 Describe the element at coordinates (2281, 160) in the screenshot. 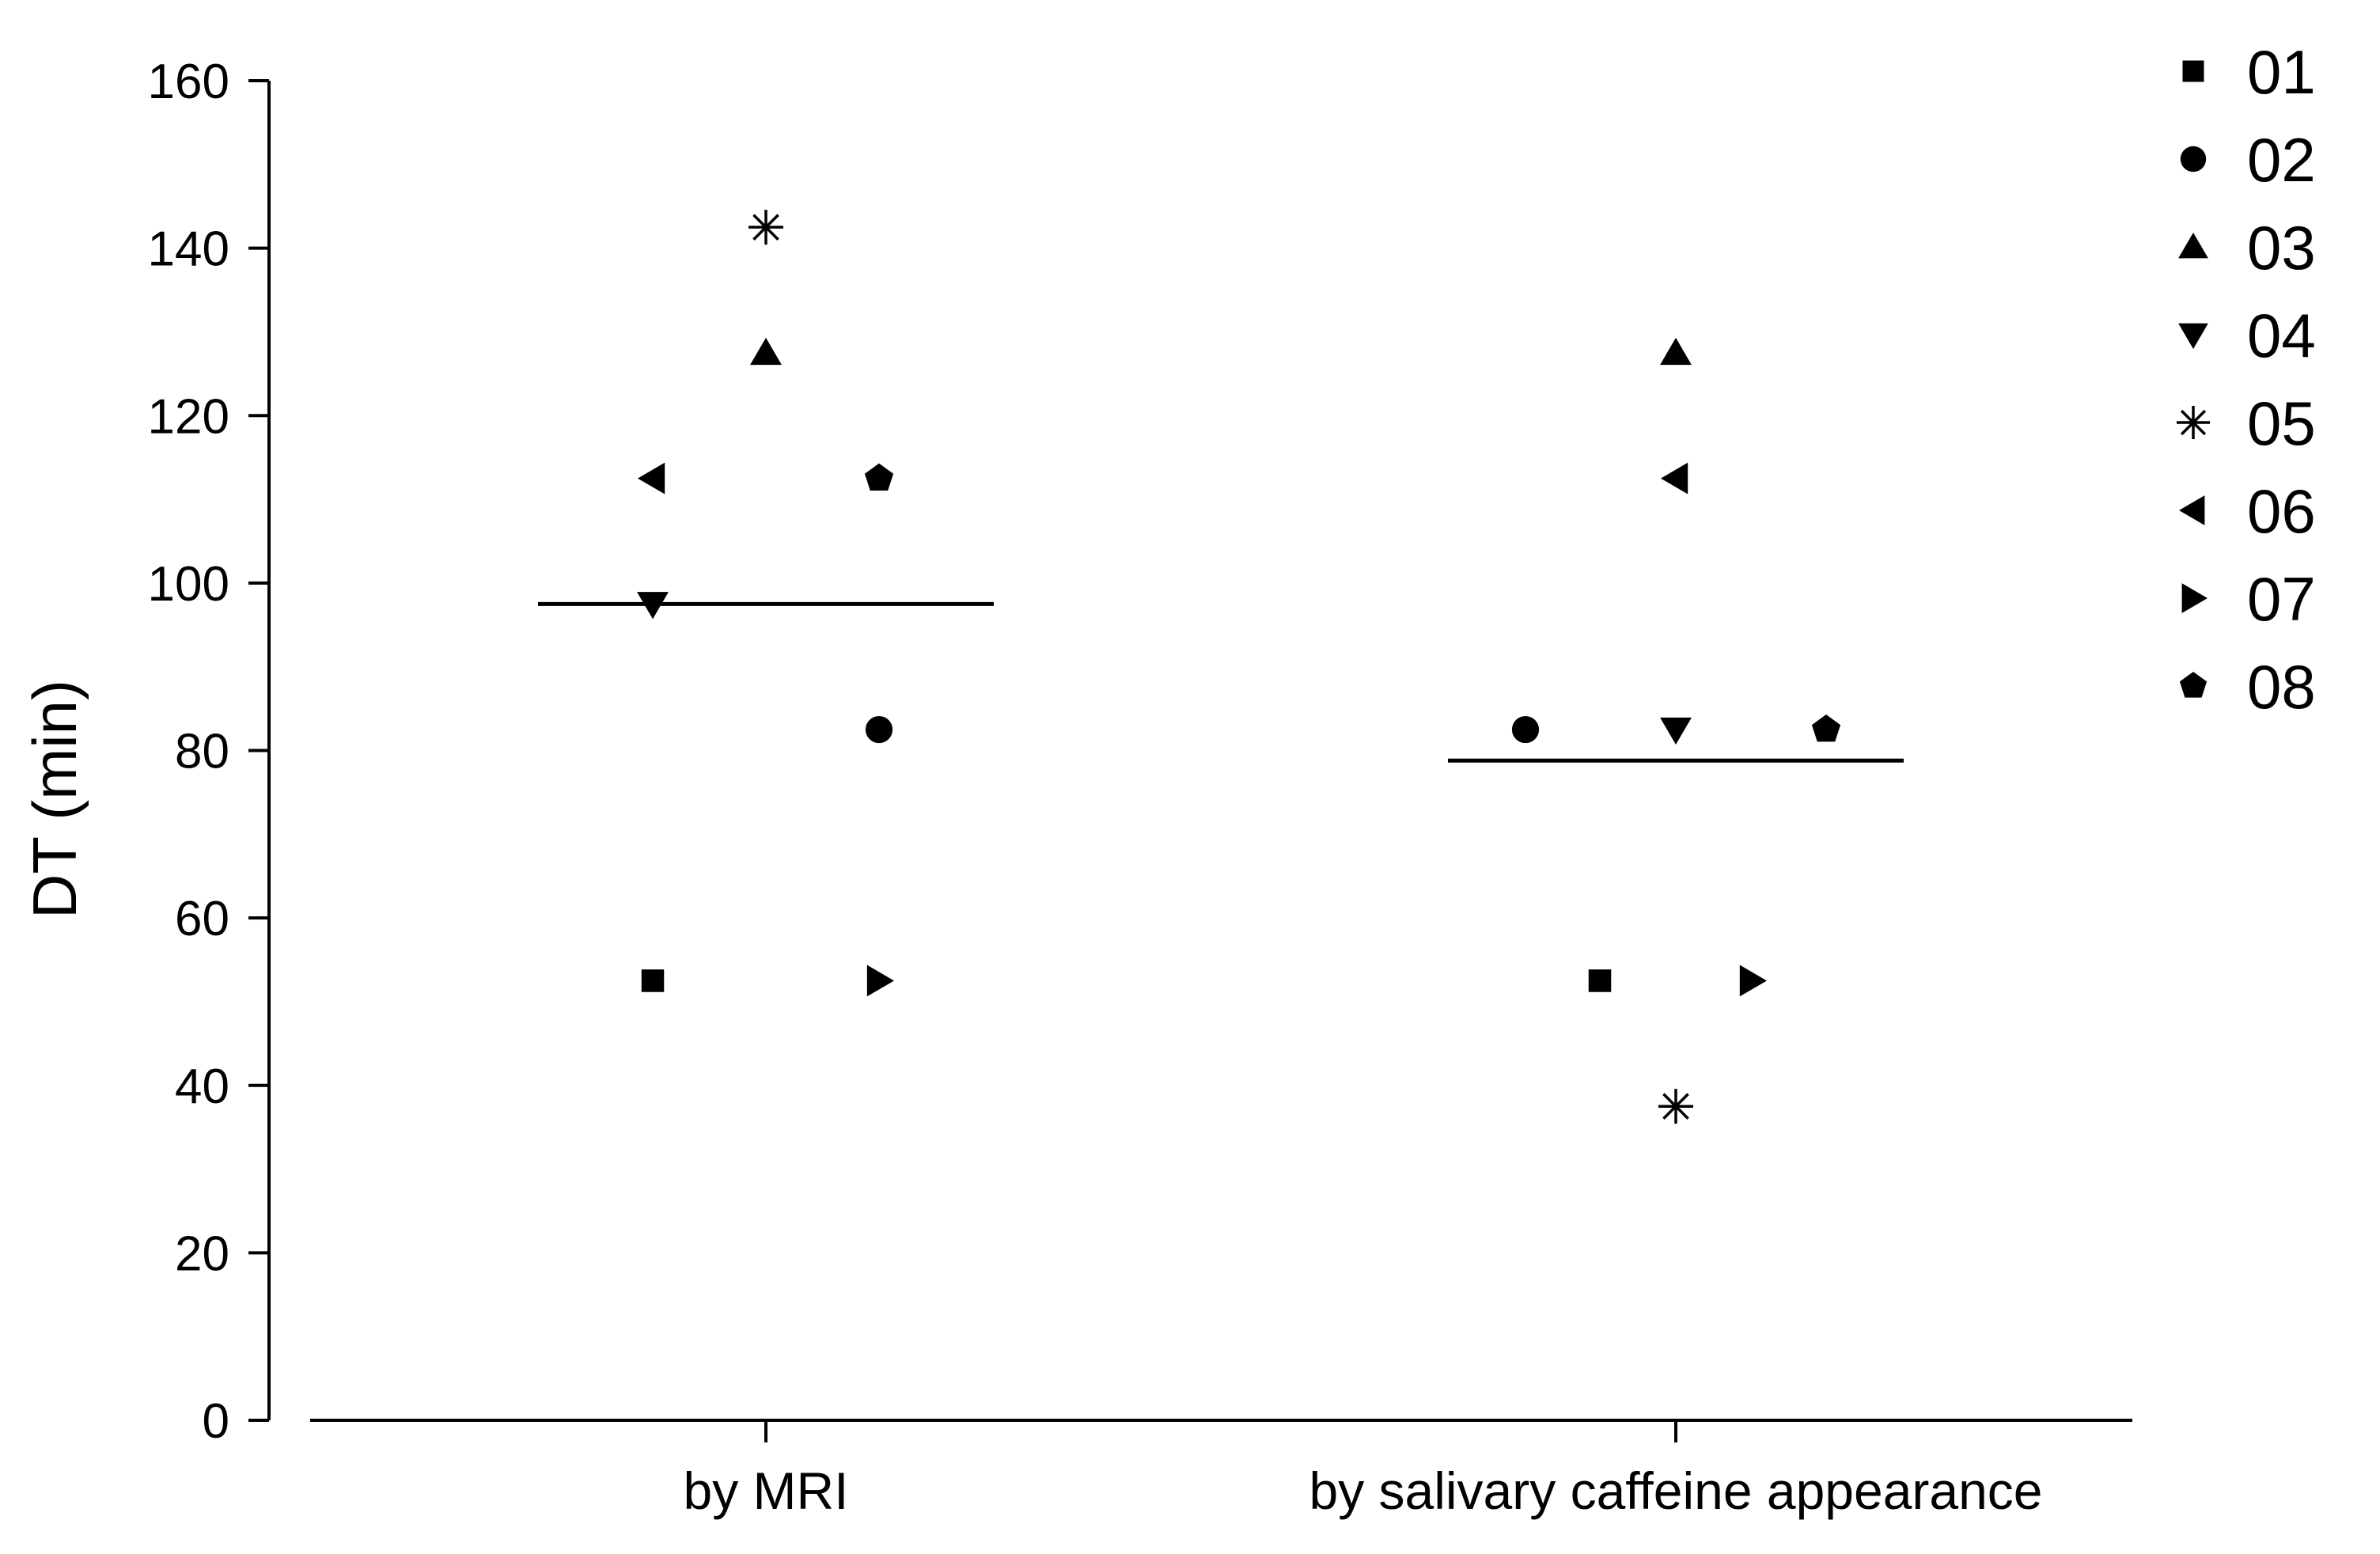

I see `legend-label: 02` at that location.